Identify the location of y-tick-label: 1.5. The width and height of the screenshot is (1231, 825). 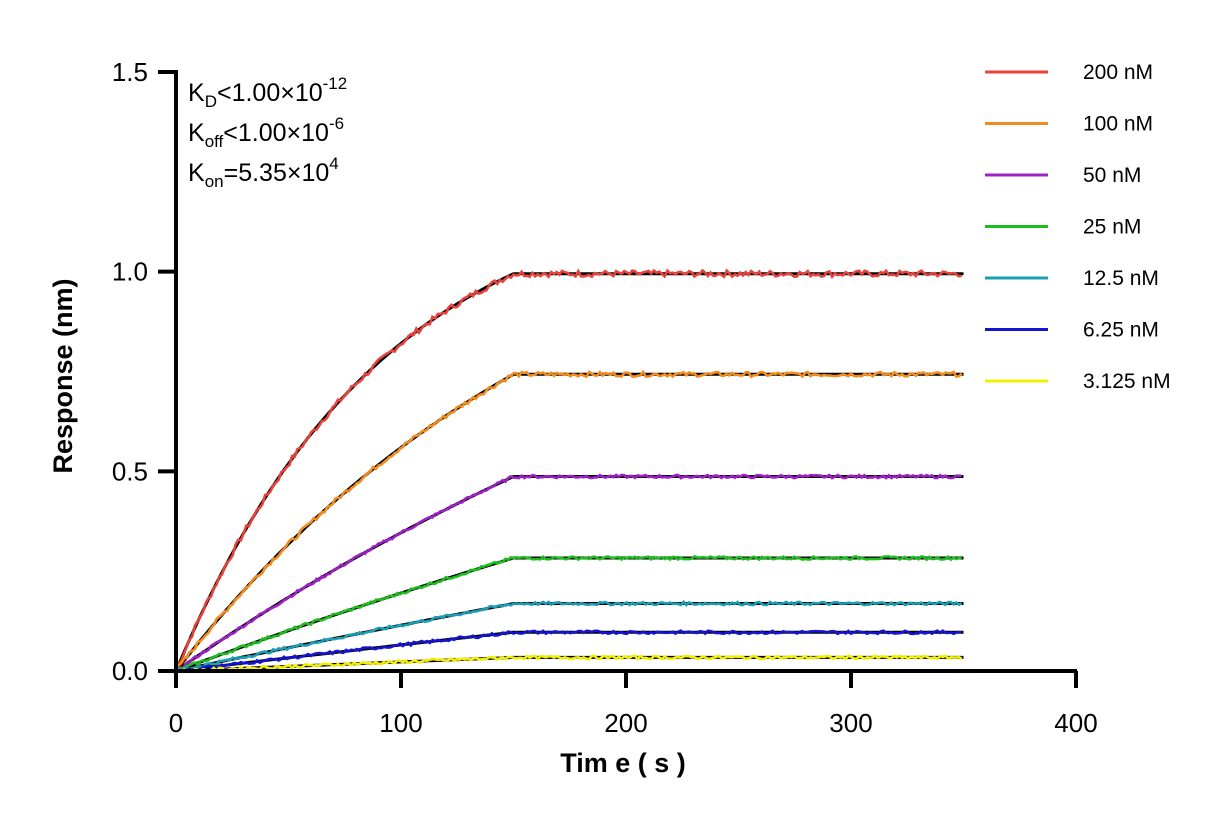
(130, 72).